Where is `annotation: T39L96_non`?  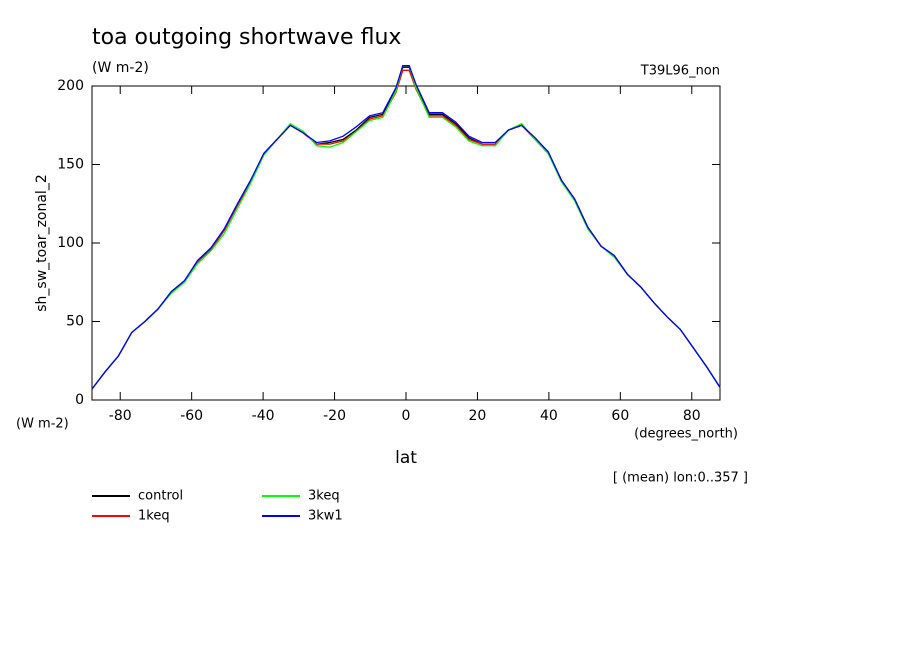
annotation: T39L96_non is located at coordinates (680, 71).